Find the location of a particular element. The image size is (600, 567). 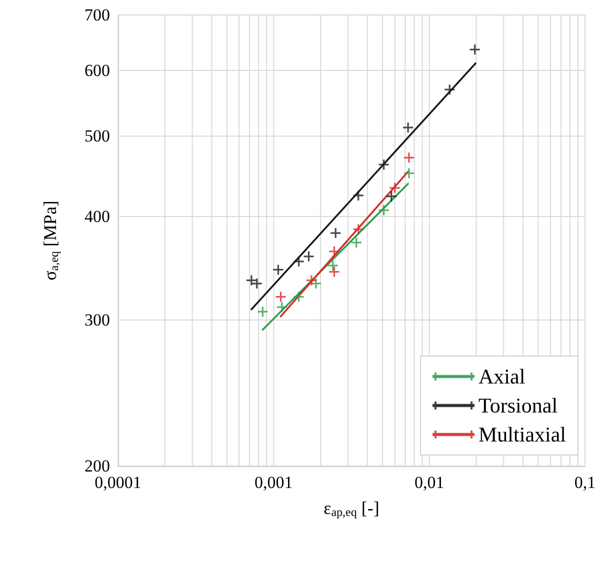

x-tick-label: 0,001 is located at coordinates (273, 482).